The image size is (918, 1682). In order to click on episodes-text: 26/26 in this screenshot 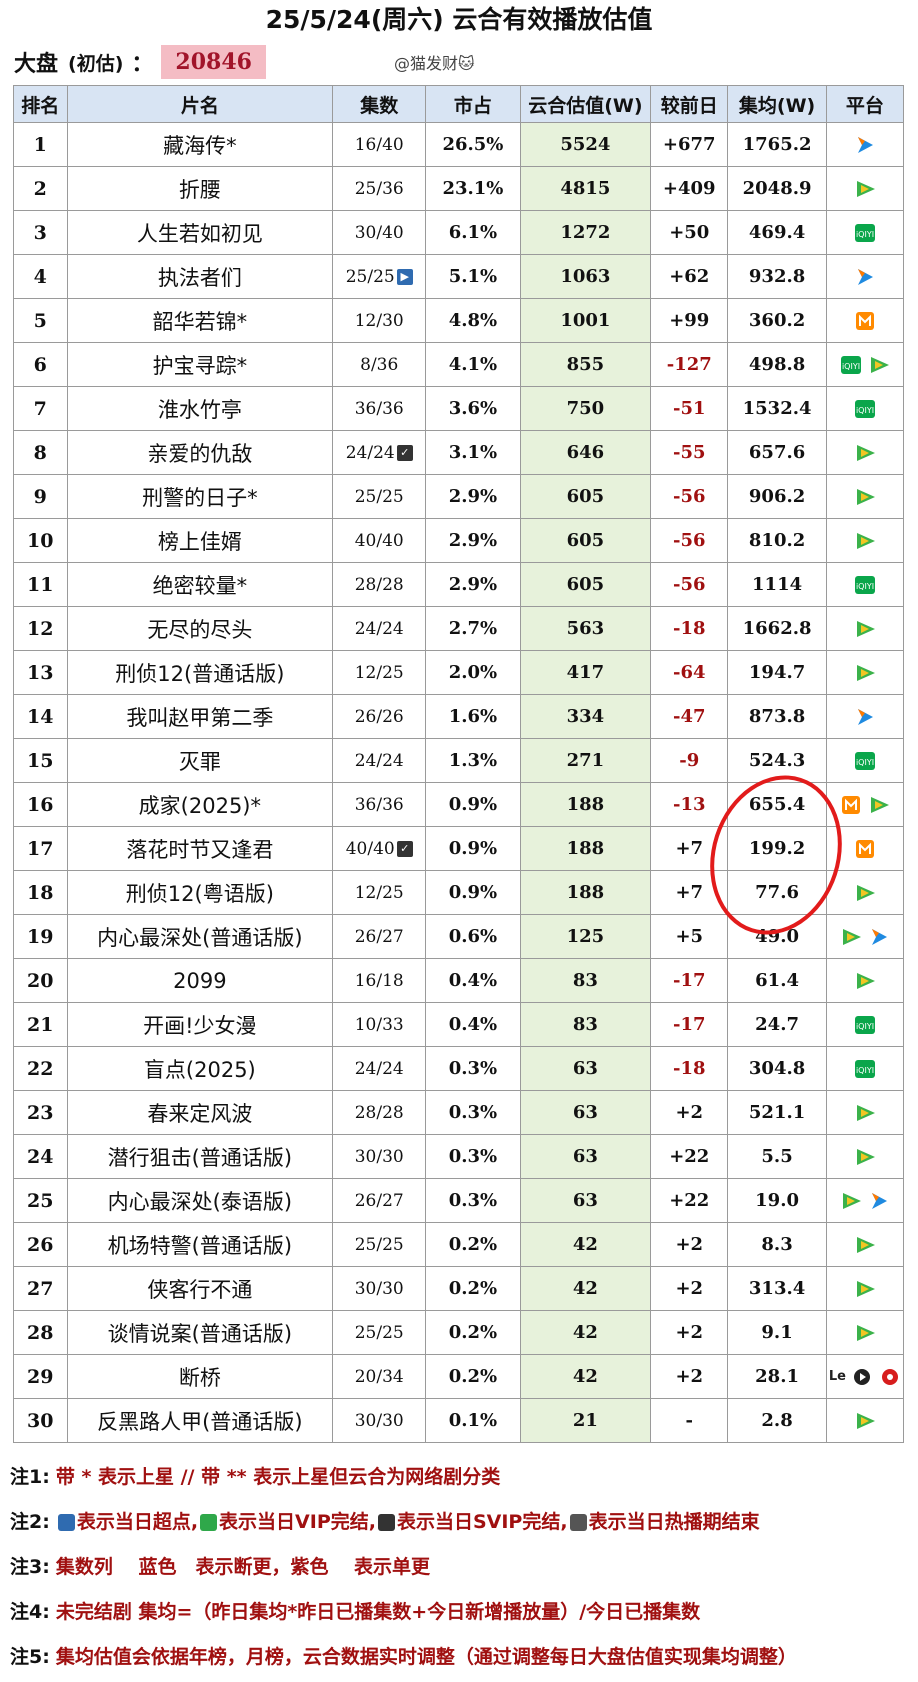, I will do `click(379, 716)`.